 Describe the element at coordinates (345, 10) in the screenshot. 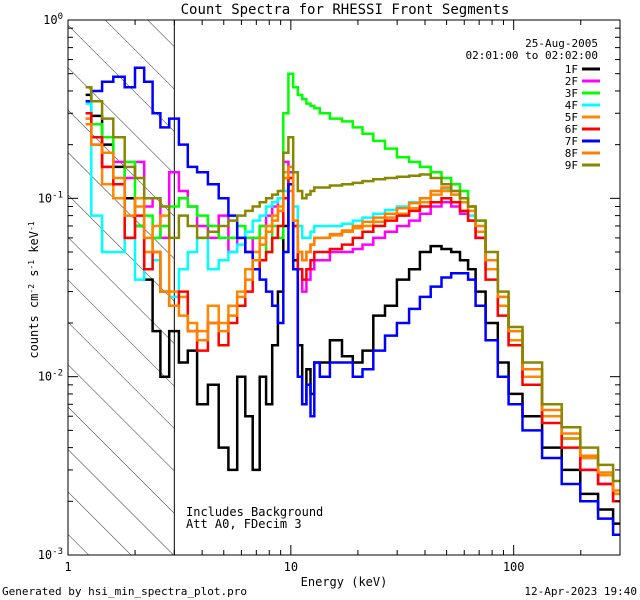

I see `chart-title: Count Spectra for RHESSI Front Segments` at that location.